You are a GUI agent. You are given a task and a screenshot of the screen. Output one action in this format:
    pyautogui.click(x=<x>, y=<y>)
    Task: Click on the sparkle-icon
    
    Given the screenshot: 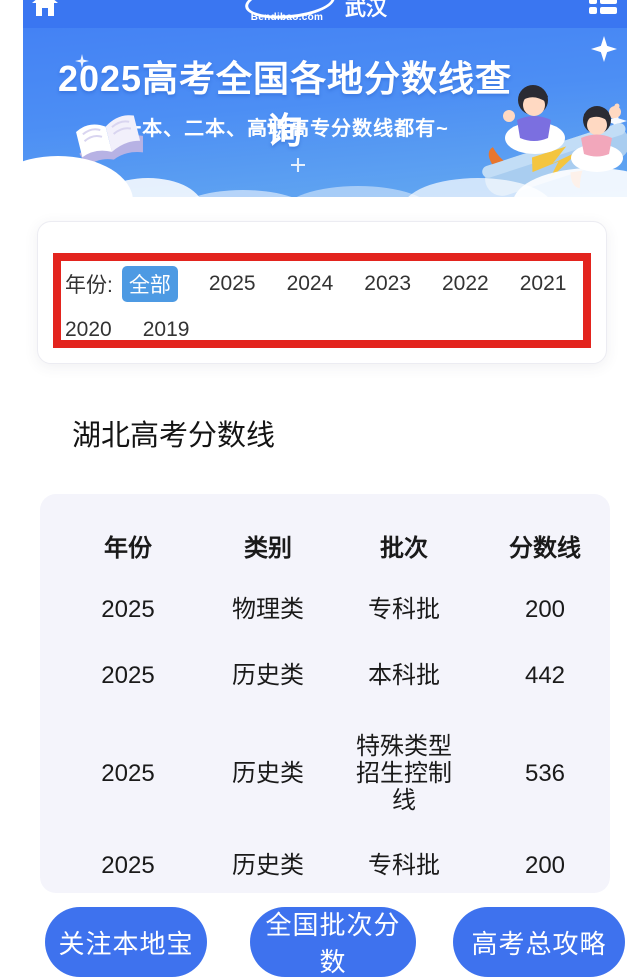 What is the action you would take?
    pyautogui.click(x=82, y=61)
    